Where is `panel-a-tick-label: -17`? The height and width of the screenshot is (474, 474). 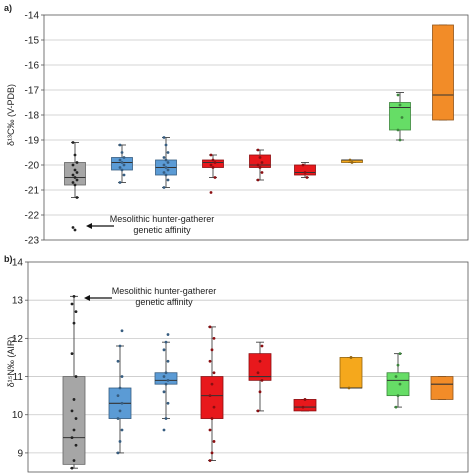 panel-a-tick-label: -17 is located at coordinates (32, 91).